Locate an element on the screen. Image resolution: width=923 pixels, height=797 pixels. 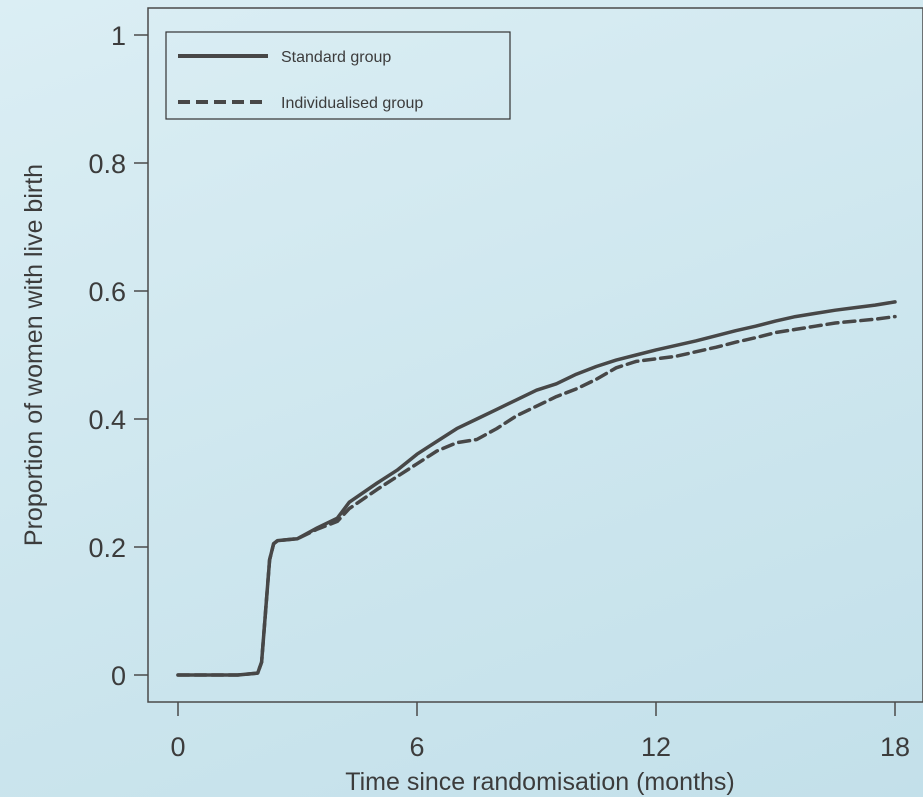
y-tick-label: 0.2 is located at coordinates (107, 548).